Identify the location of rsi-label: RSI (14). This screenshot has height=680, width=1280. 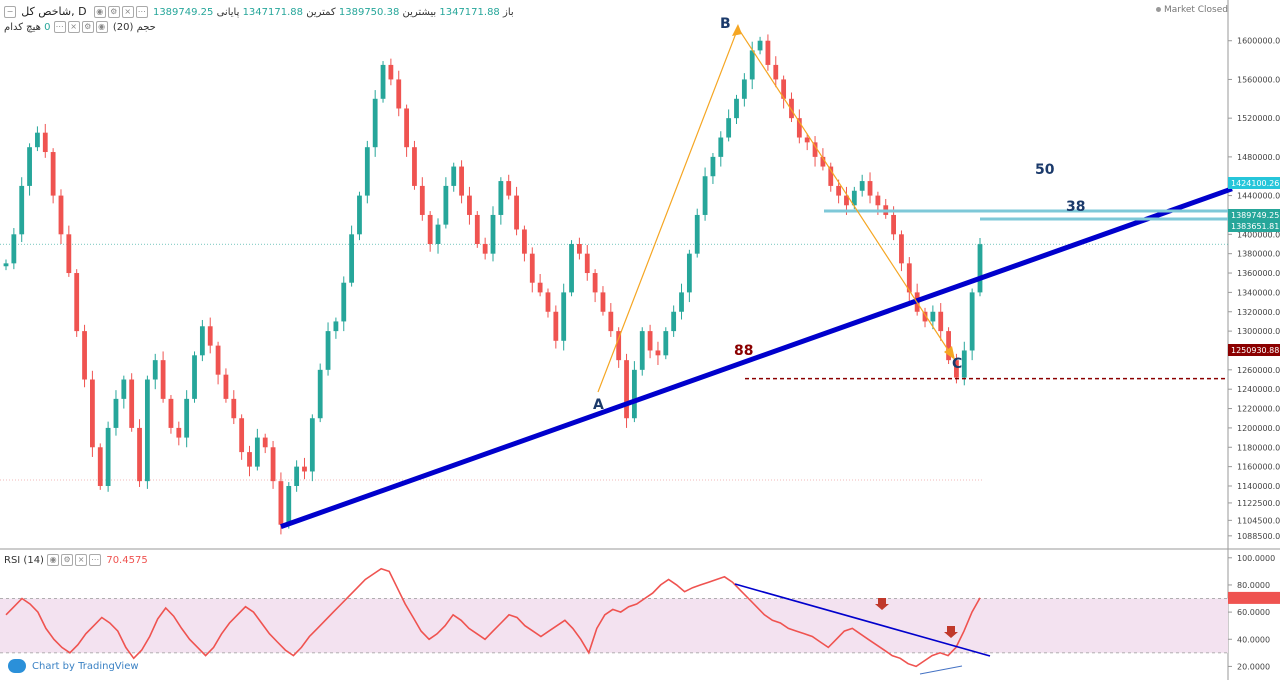
(24, 560).